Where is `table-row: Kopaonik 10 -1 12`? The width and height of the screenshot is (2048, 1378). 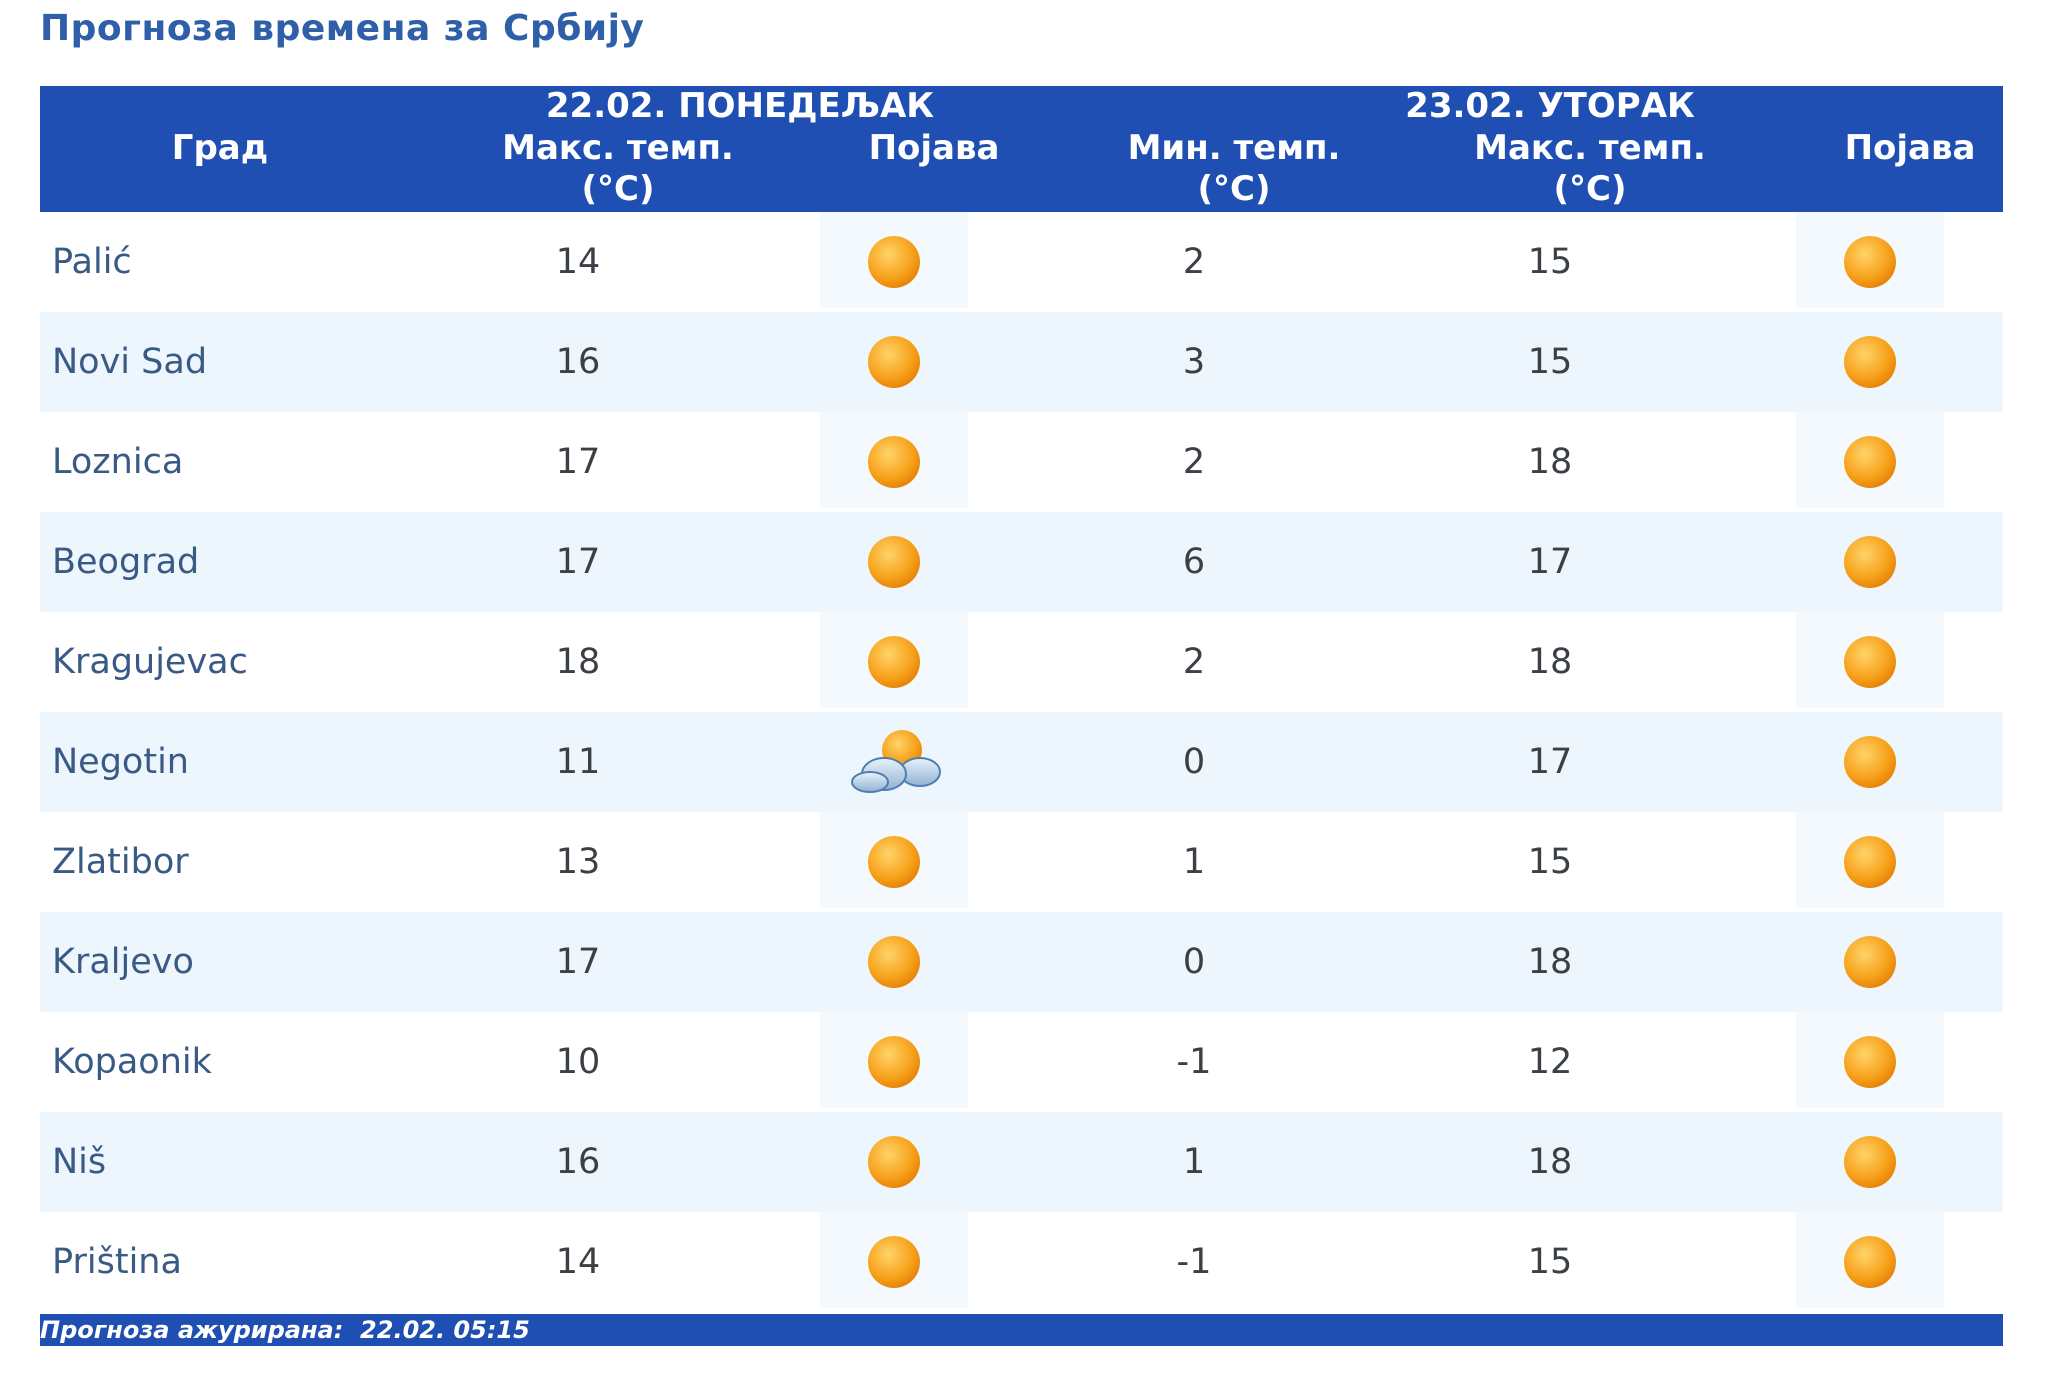
table-row: Kopaonik 10 -1 12 is located at coordinates (1021, 1062).